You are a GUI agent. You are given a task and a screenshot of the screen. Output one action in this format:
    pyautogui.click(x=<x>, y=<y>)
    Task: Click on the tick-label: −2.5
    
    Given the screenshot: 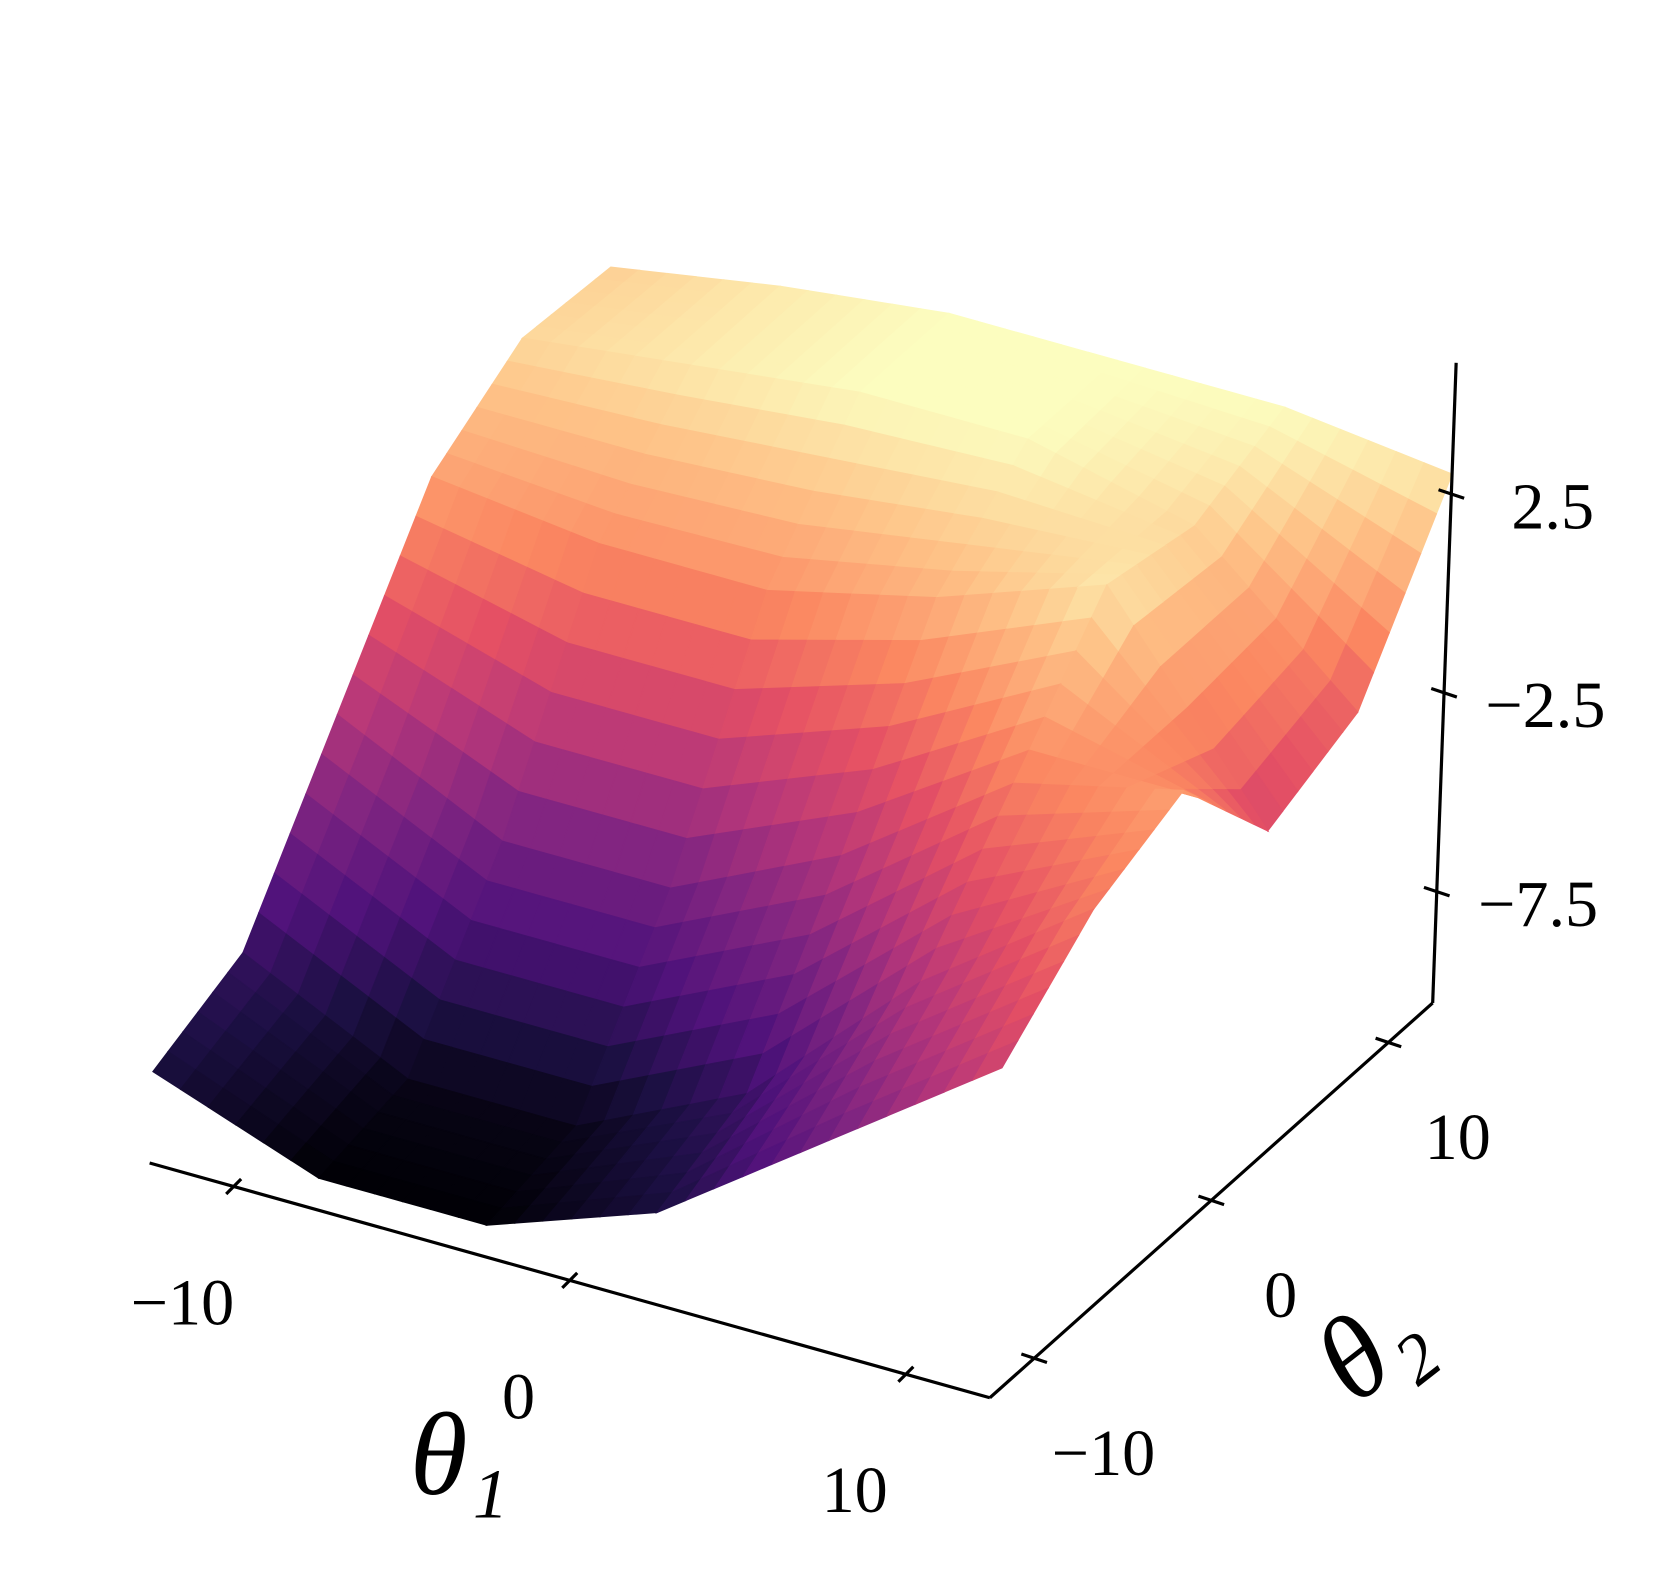 What is the action you would take?
    pyautogui.click(x=1545, y=705)
    